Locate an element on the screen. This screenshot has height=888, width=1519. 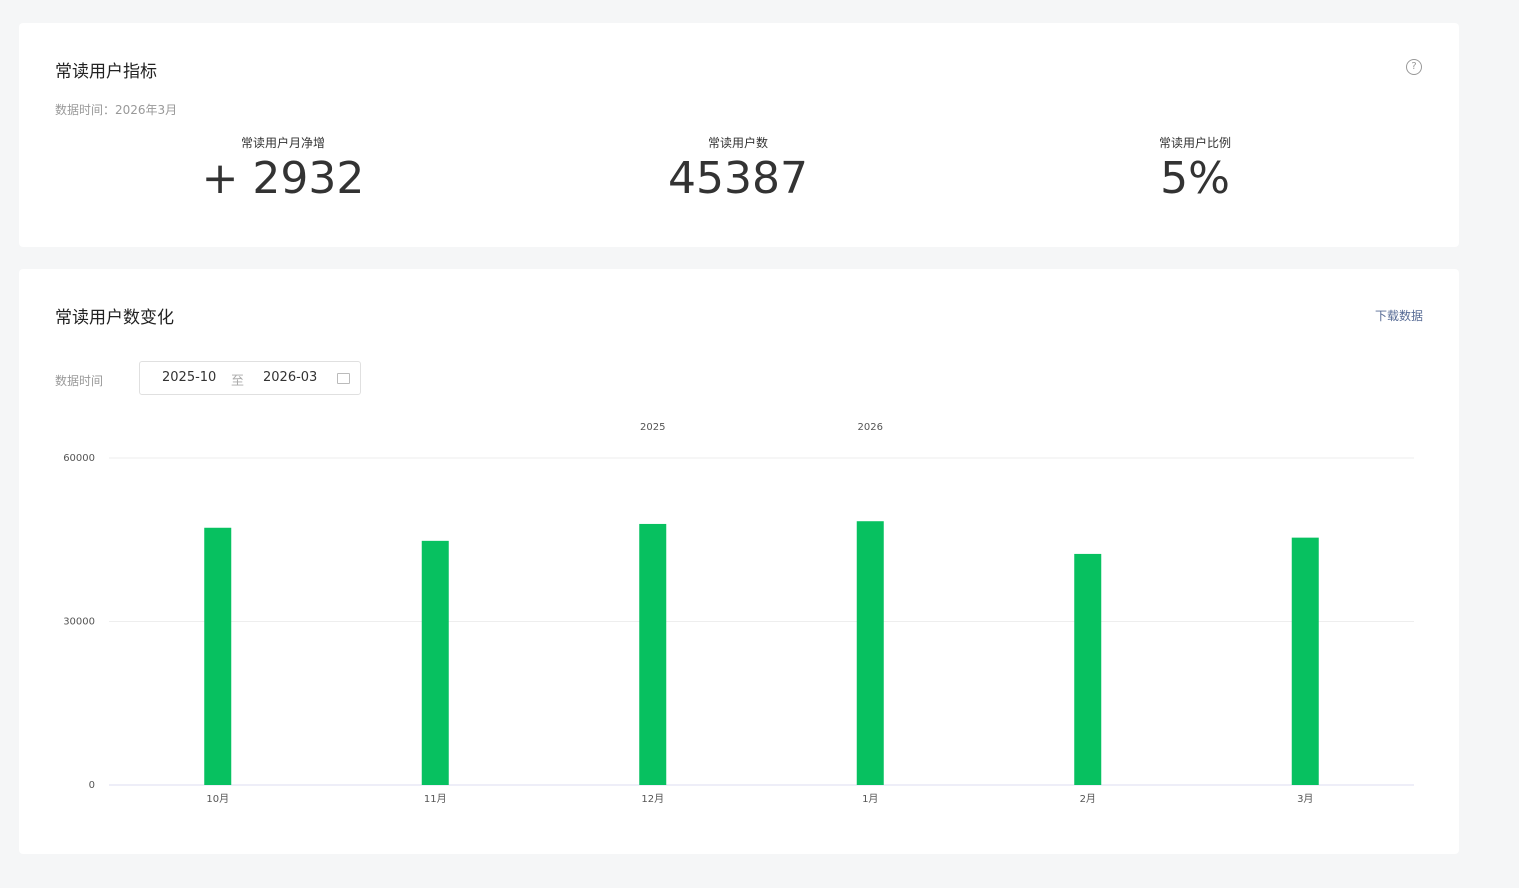
metric-label: 常读用户数 is located at coordinates (737, 143).